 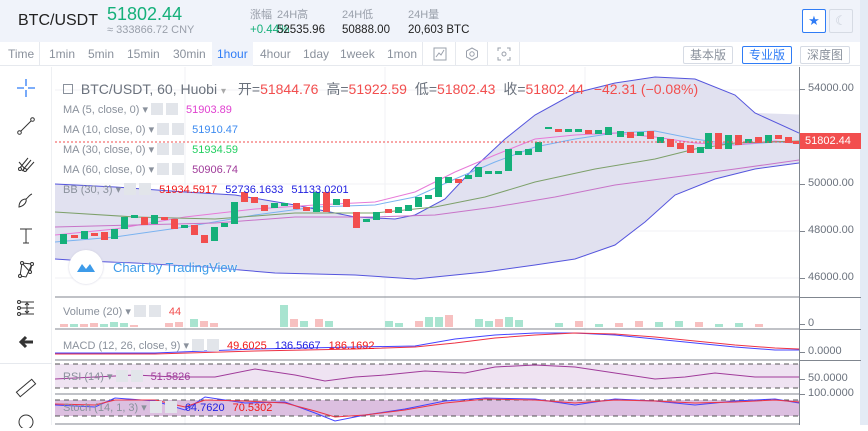 What do you see at coordinates (175, 267) in the screenshot?
I see `watermark-text: Chart by TradingView` at bounding box center [175, 267].